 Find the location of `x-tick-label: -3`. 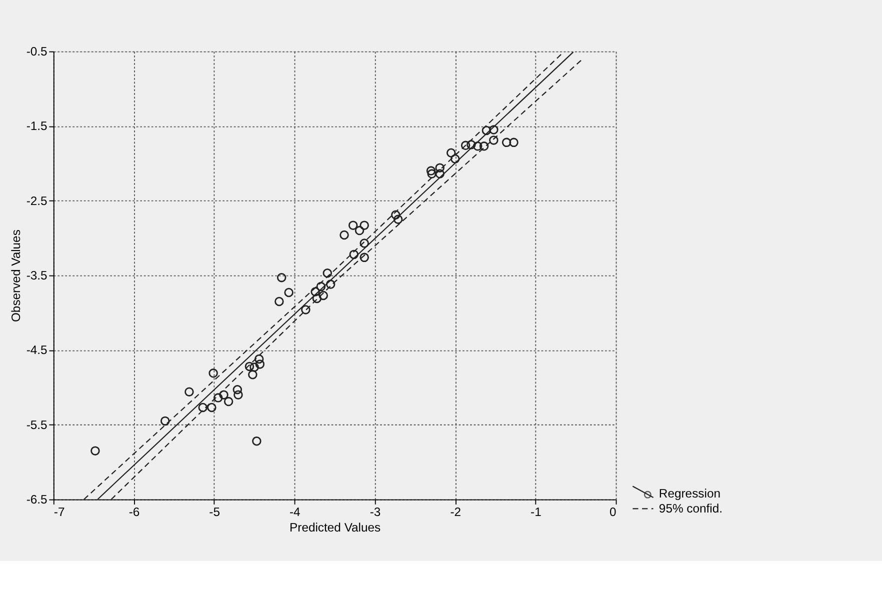

x-tick-label: -3 is located at coordinates (375, 511).